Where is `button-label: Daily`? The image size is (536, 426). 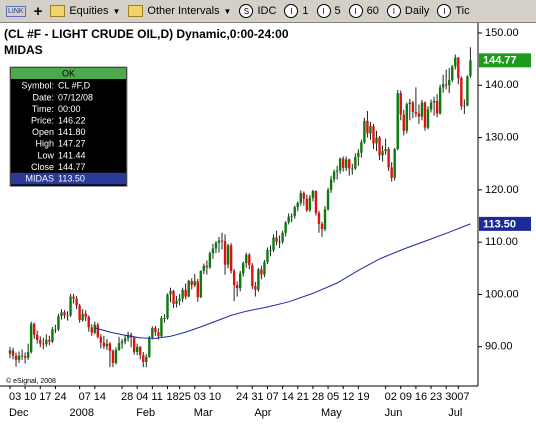
button-label: Daily is located at coordinates (417, 11).